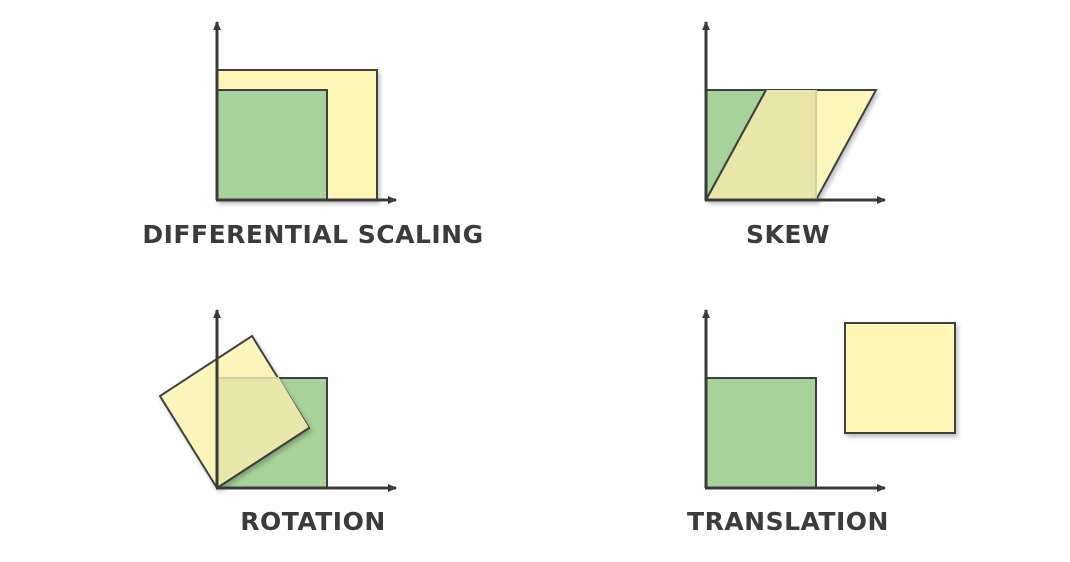 This screenshot has height=562, width=1070. What do you see at coordinates (313, 521) in the screenshot?
I see `panel-label: ROTATION` at bounding box center [313, 521].